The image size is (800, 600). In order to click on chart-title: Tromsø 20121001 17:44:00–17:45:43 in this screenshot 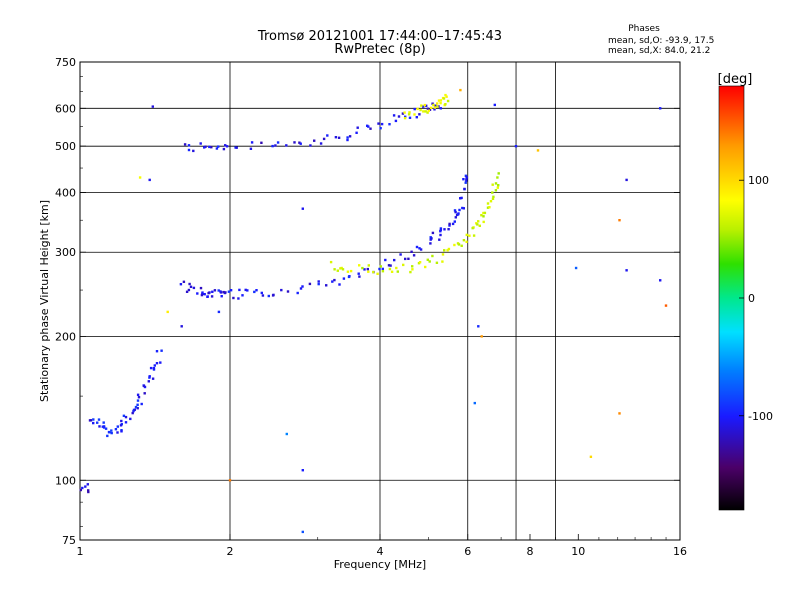, I will do `click(379, 36)`.